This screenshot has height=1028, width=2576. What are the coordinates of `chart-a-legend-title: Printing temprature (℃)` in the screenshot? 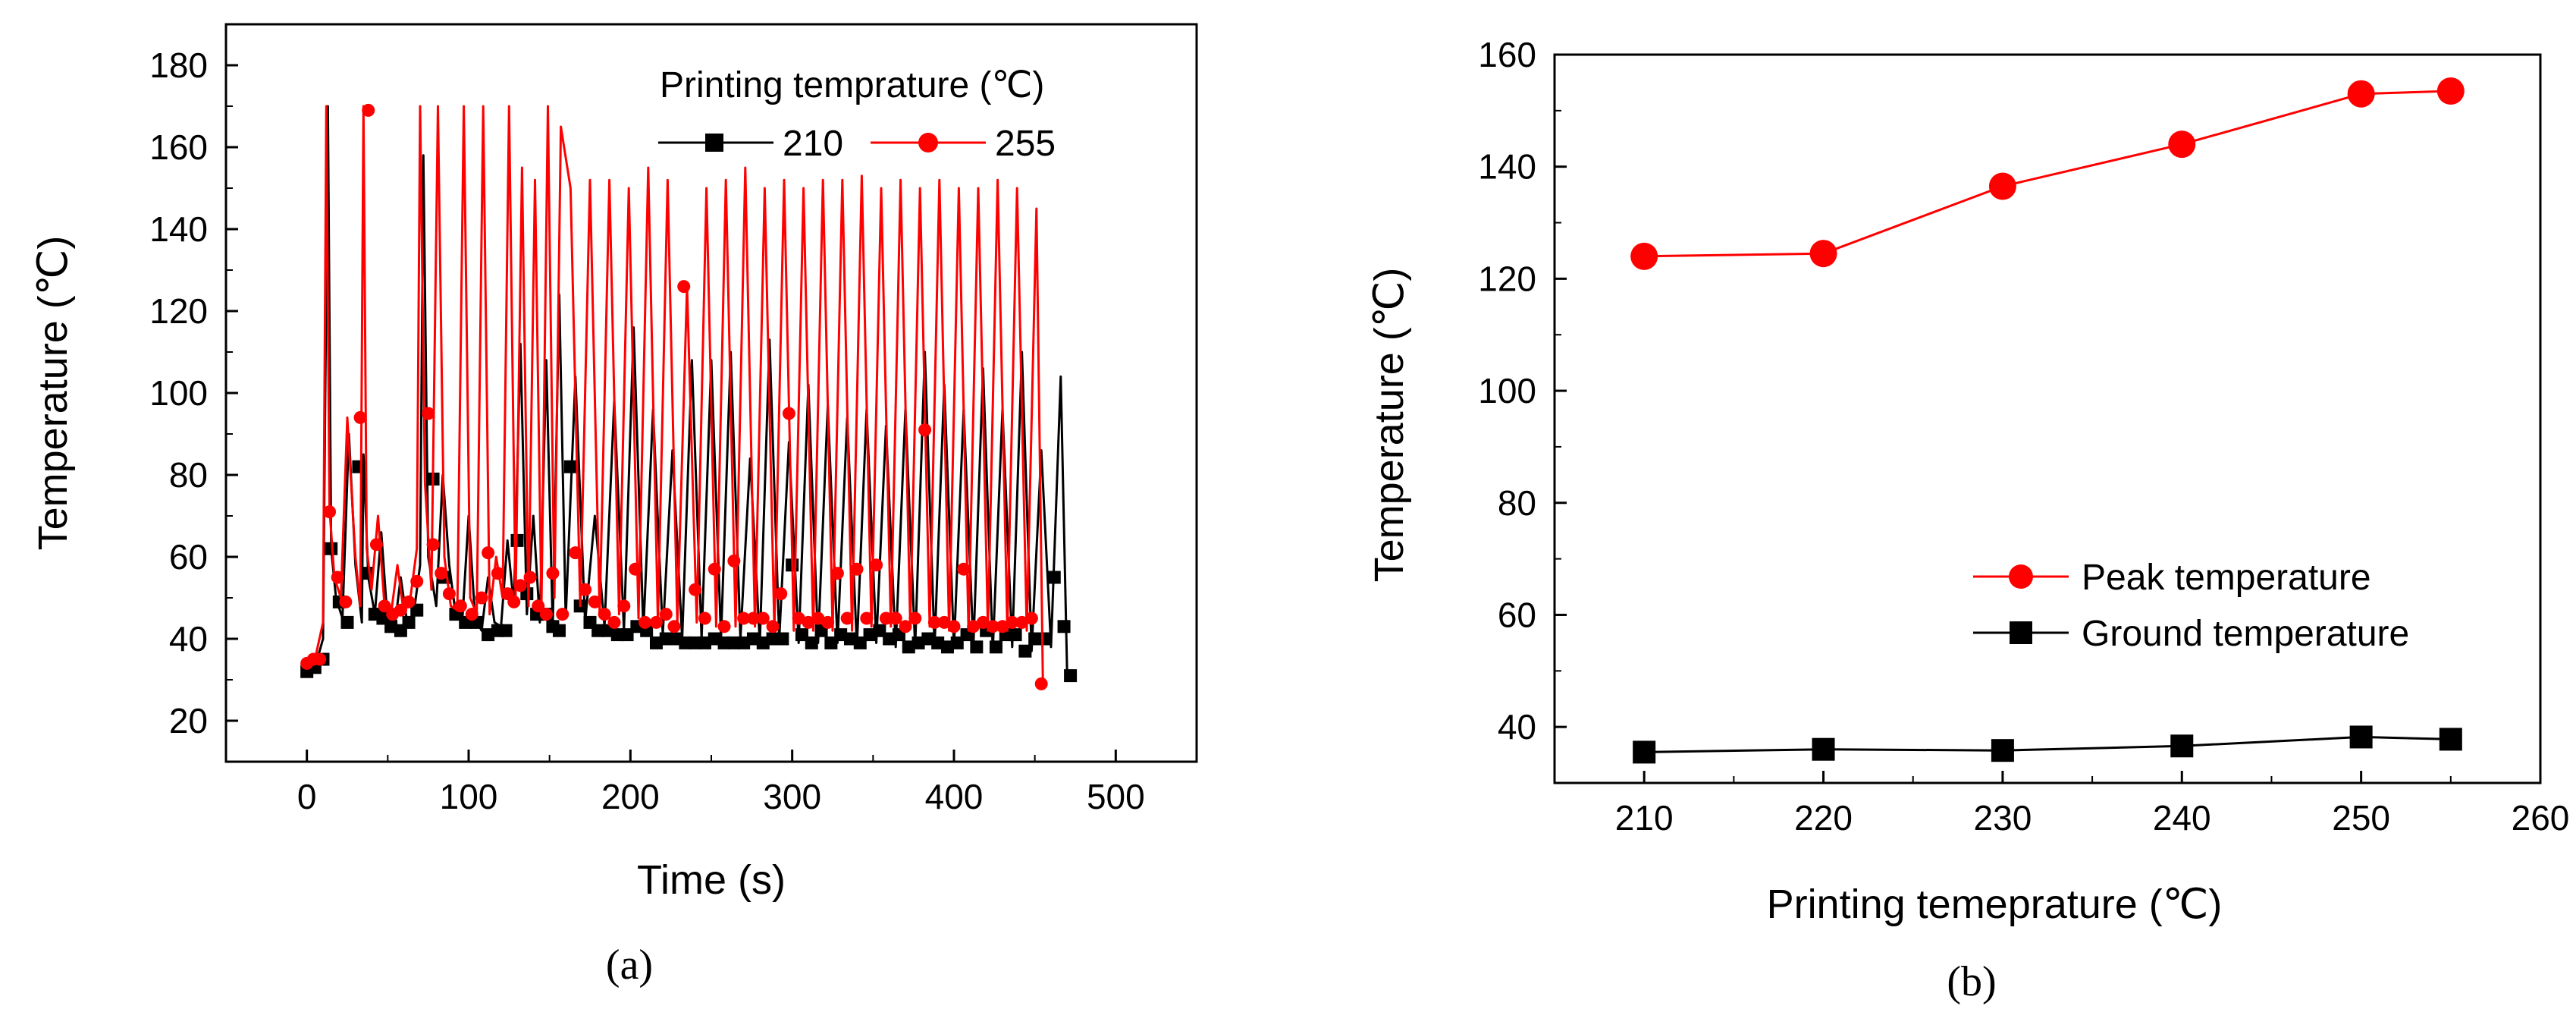 It's located at (852, 85).